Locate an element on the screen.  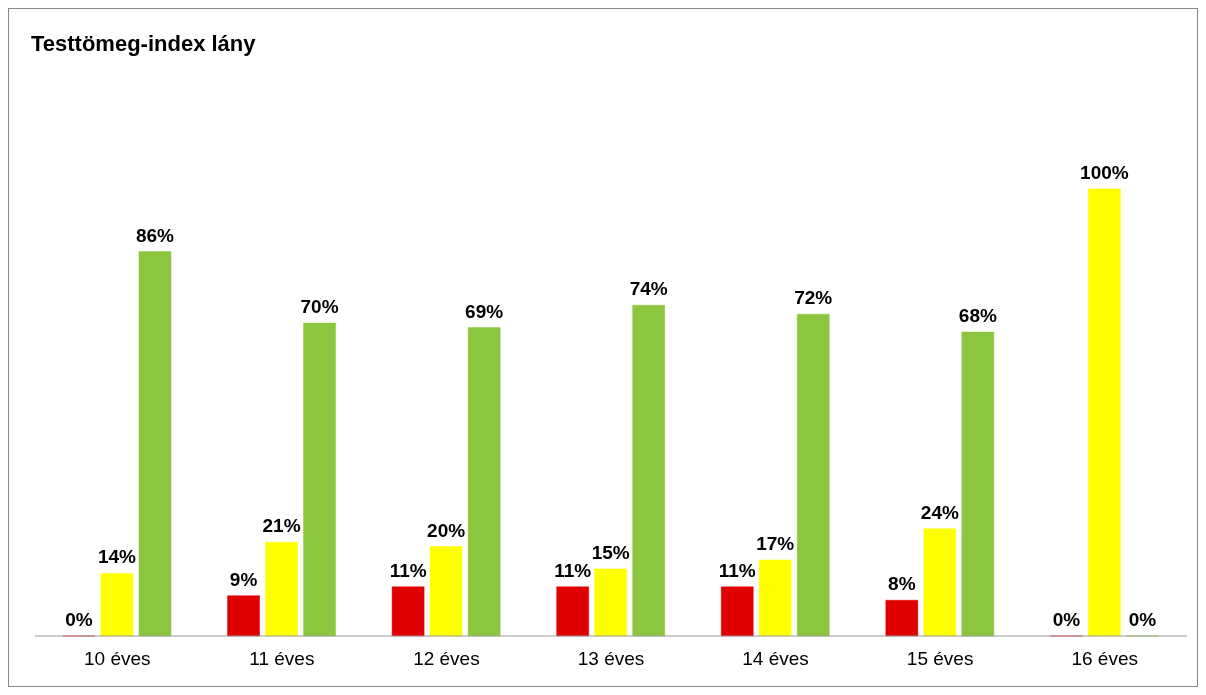
data-label: 68% is located at coordinates (977, 316).